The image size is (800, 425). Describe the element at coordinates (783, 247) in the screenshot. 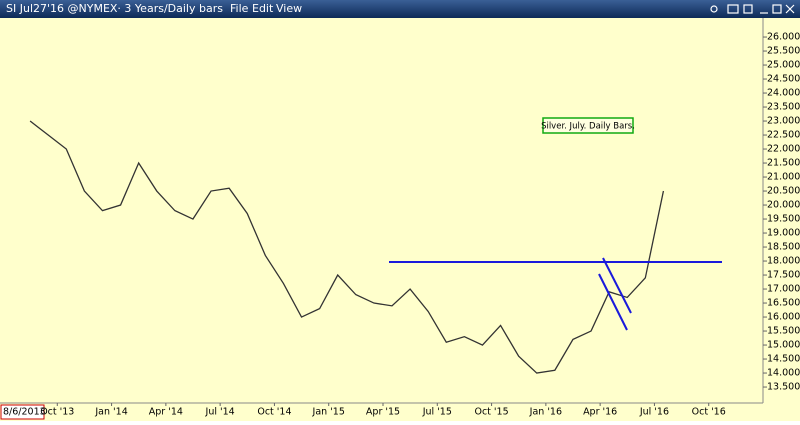

I see `y-tick-label: 18.500` at that location.